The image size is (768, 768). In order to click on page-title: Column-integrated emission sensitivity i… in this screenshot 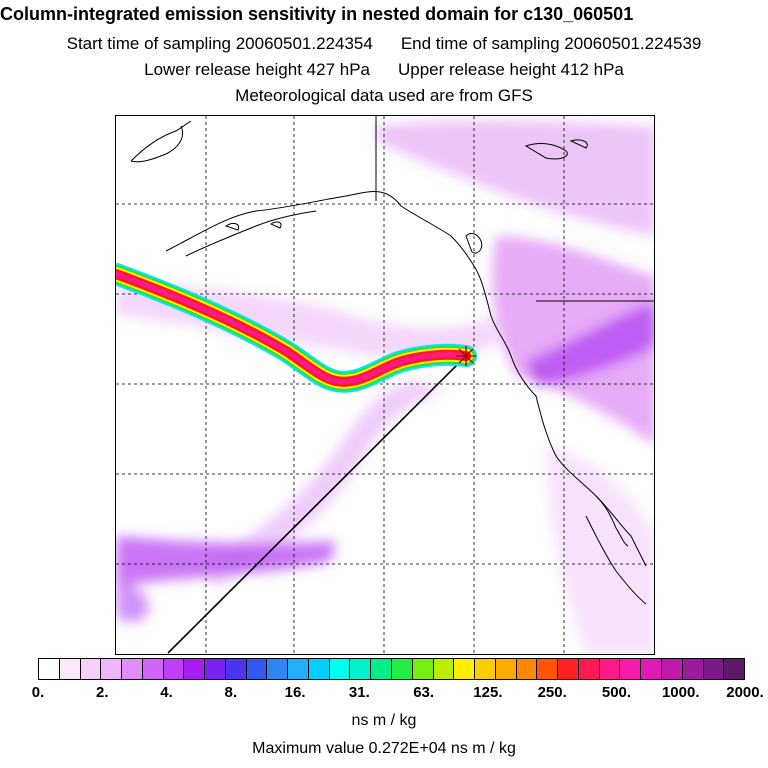, I will do `click(317, 14)`.